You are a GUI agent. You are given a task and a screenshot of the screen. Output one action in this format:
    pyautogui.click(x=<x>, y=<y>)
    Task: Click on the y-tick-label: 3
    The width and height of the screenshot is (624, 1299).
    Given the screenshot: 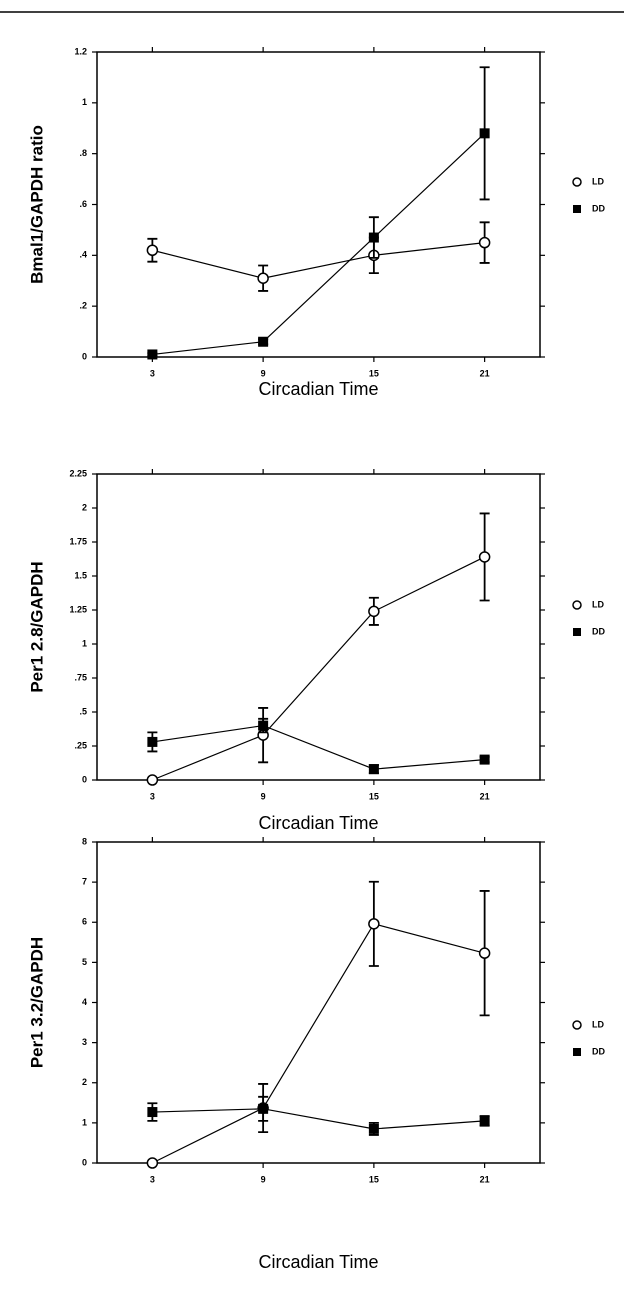 What is the action you would take?
    pyautogui.click(x=84, y=1042)
    